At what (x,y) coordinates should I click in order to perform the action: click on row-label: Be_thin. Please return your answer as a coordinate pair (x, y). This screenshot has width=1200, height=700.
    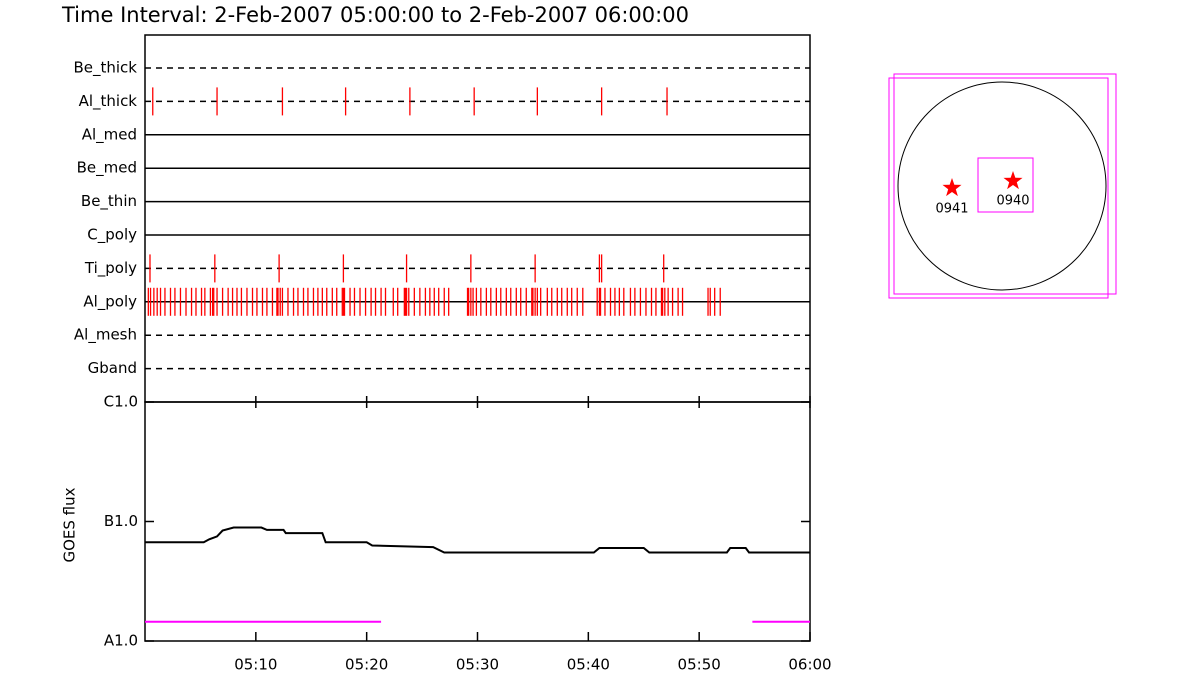
    Looking at the image, I should click on (109, 201).